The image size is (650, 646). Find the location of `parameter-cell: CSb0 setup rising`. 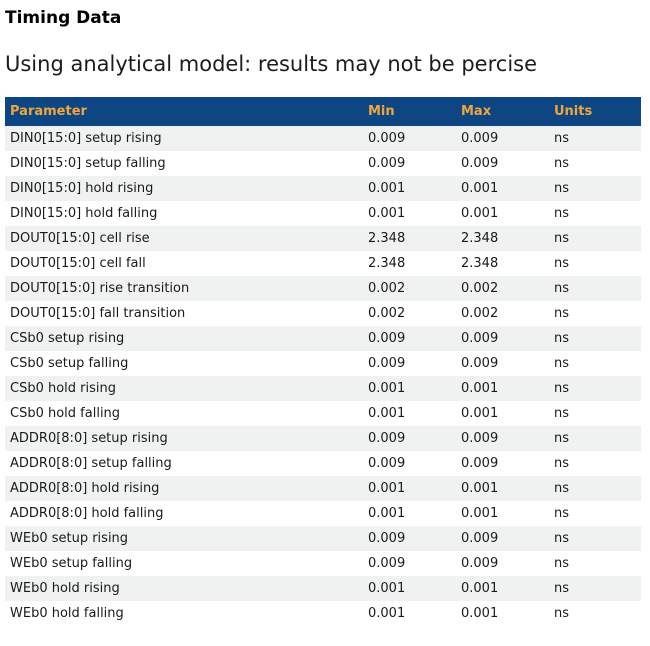

parameter-cell: CSb0 setup rising is located at coordinates (184, 338).